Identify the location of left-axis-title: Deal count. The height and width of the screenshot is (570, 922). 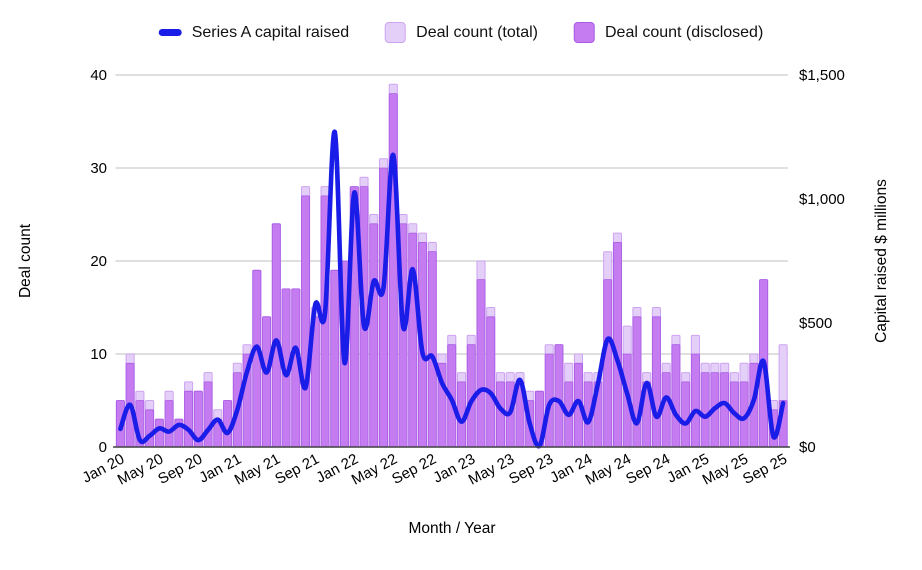
(25, 260).